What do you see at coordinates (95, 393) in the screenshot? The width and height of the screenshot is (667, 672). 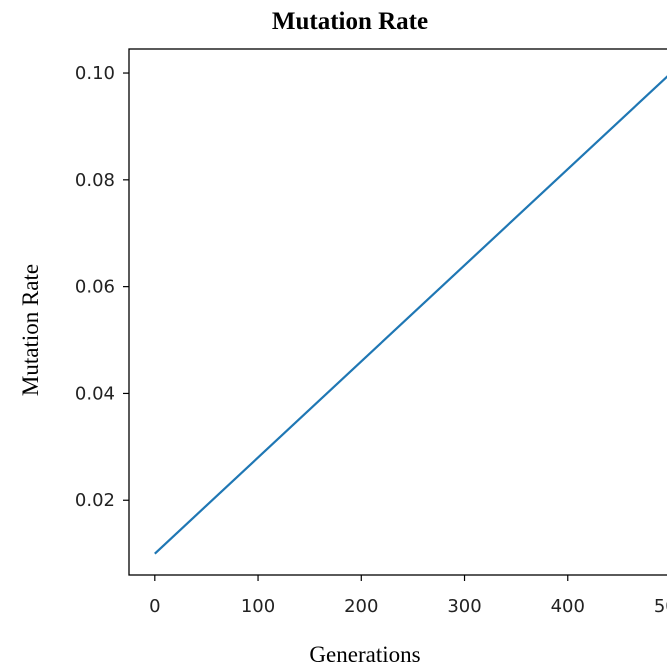 I see `y-tick-label: 0.04` at bounding box center [95, 393].